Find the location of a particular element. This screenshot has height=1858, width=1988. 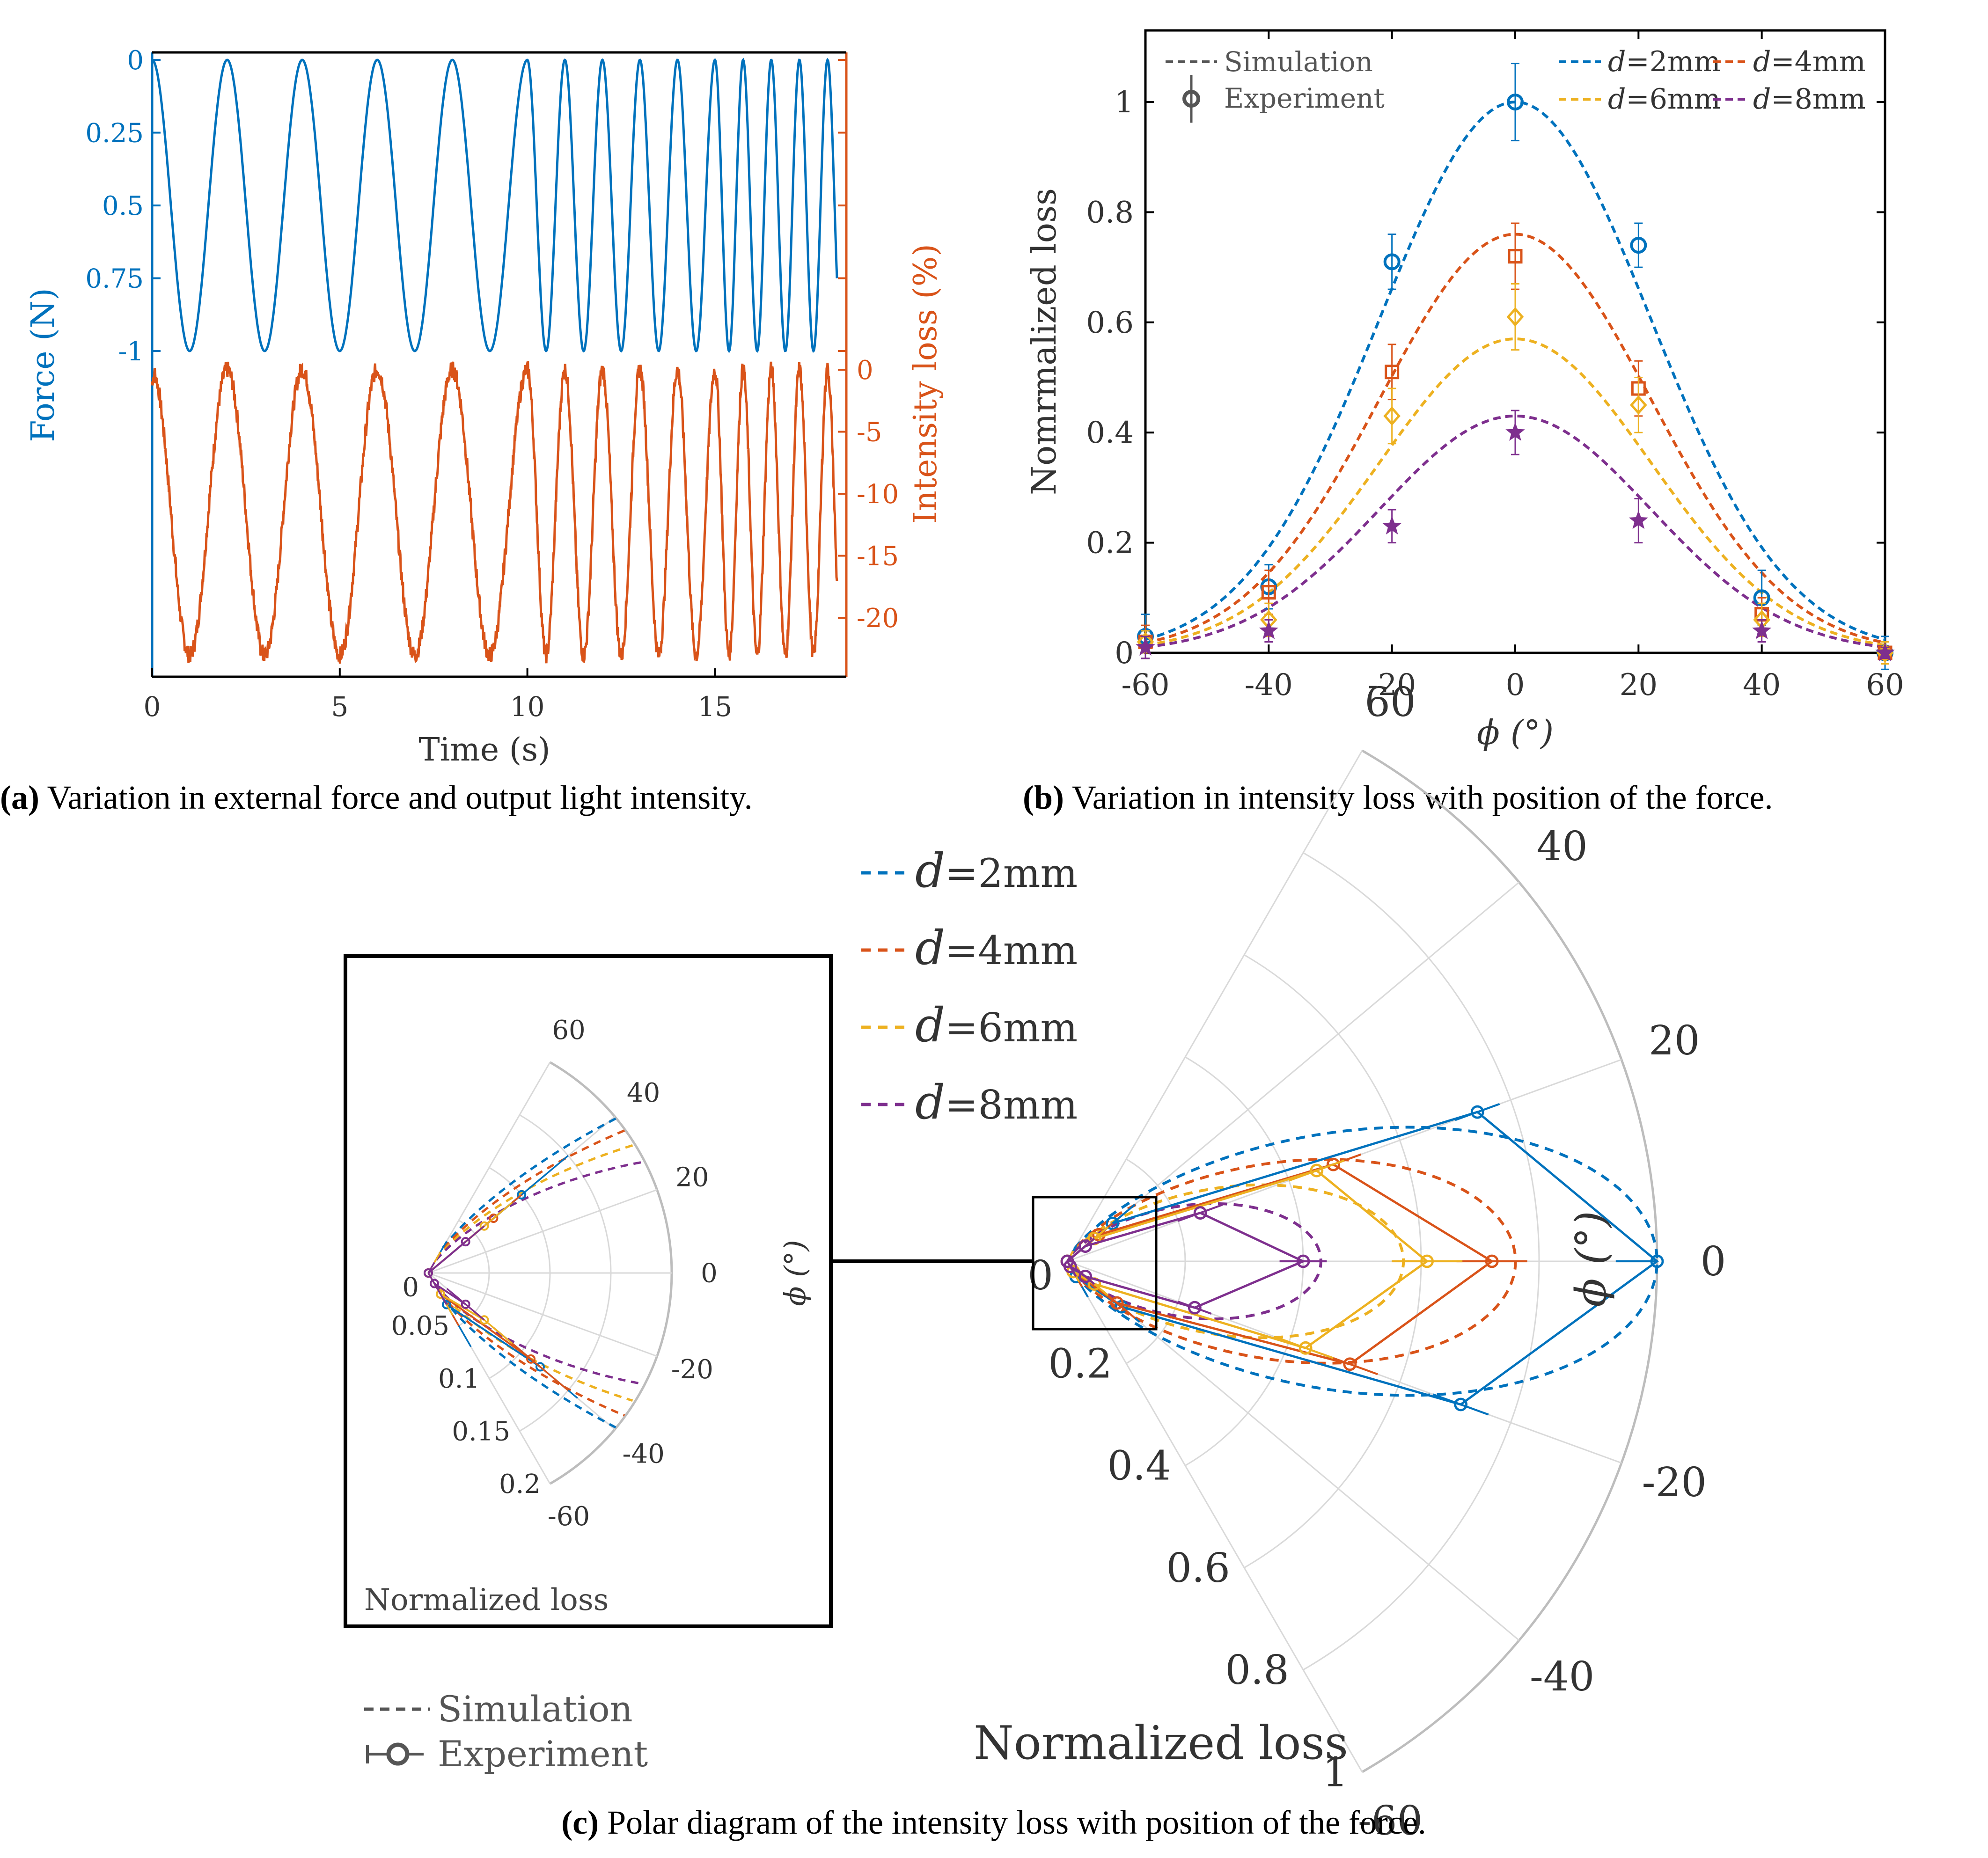

legend-experiment-label: Experiment is located at coordinates (1304, 98).